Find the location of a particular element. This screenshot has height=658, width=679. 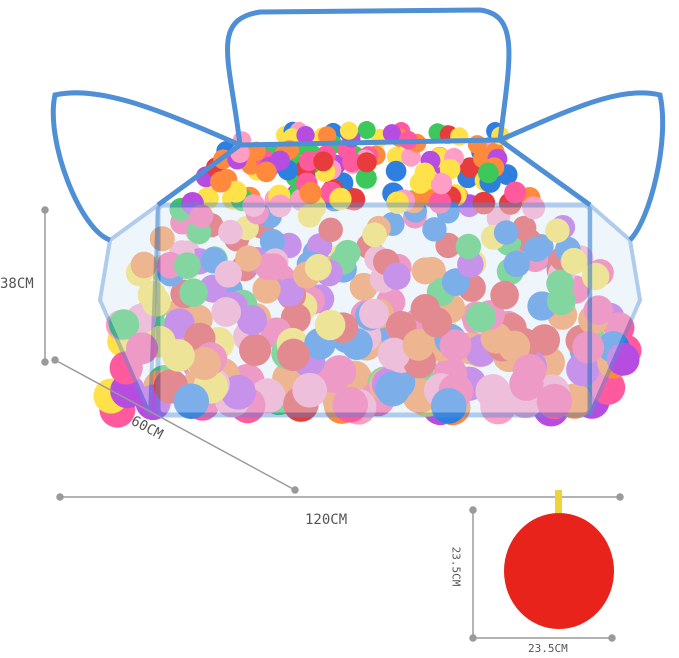

storage-bag is located at coordinates (559, 571).